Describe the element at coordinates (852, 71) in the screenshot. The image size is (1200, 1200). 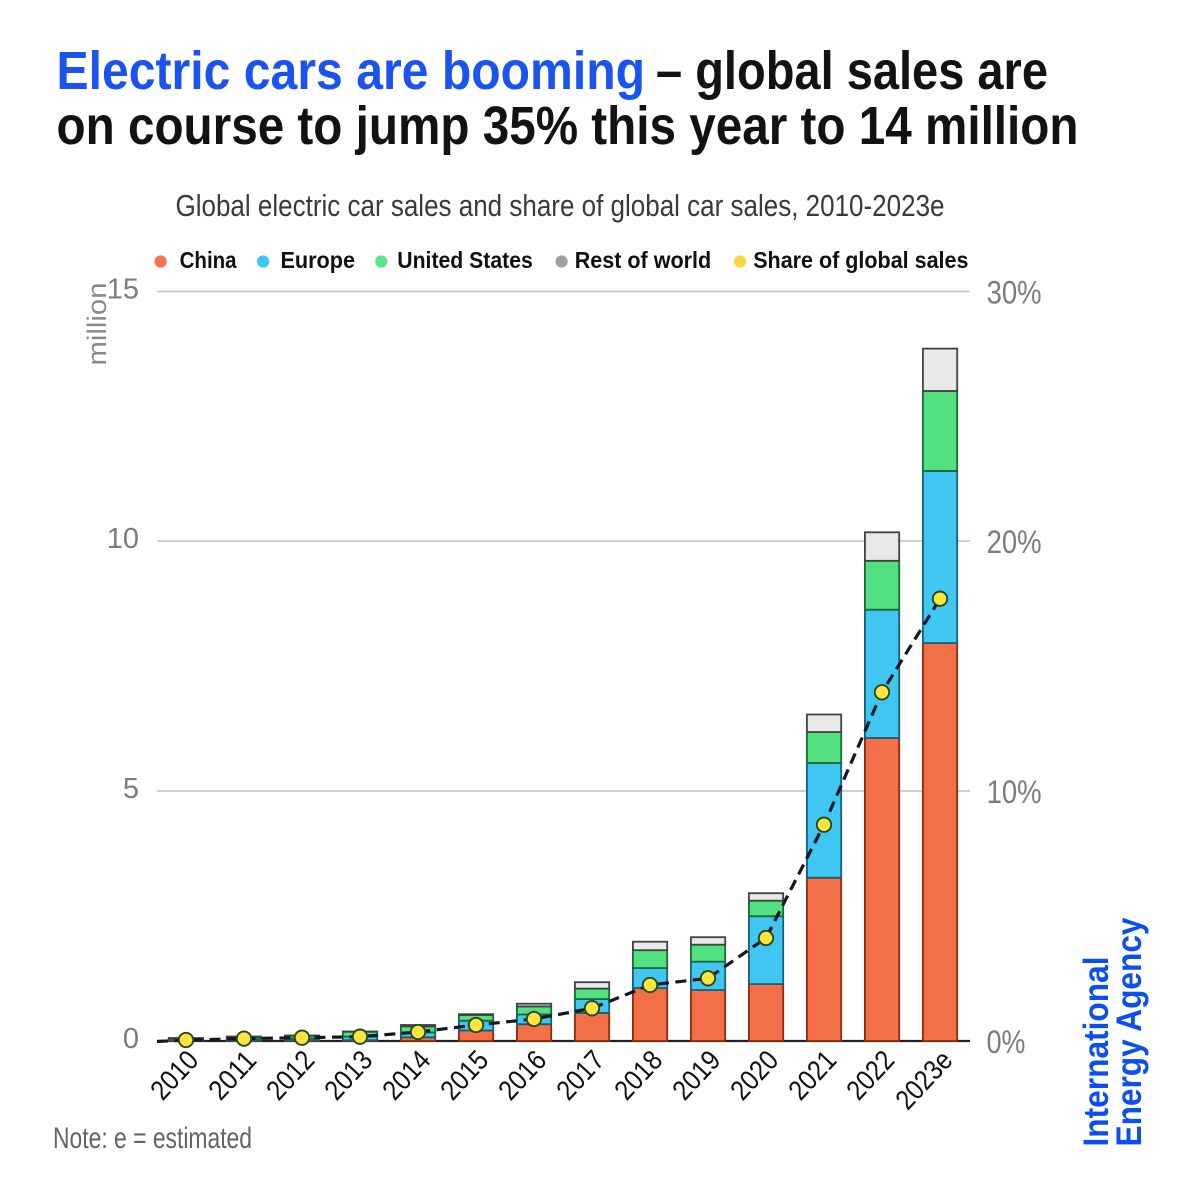
I see `svg-text: – global sales are` at that location.